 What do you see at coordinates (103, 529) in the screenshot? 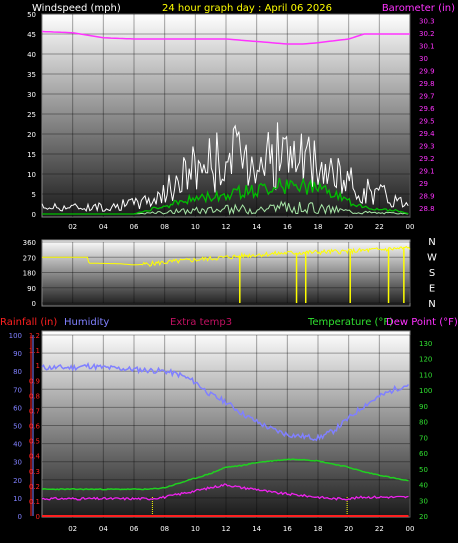
I see `temp-x-tick: 04` at bounding box center [103, 529].